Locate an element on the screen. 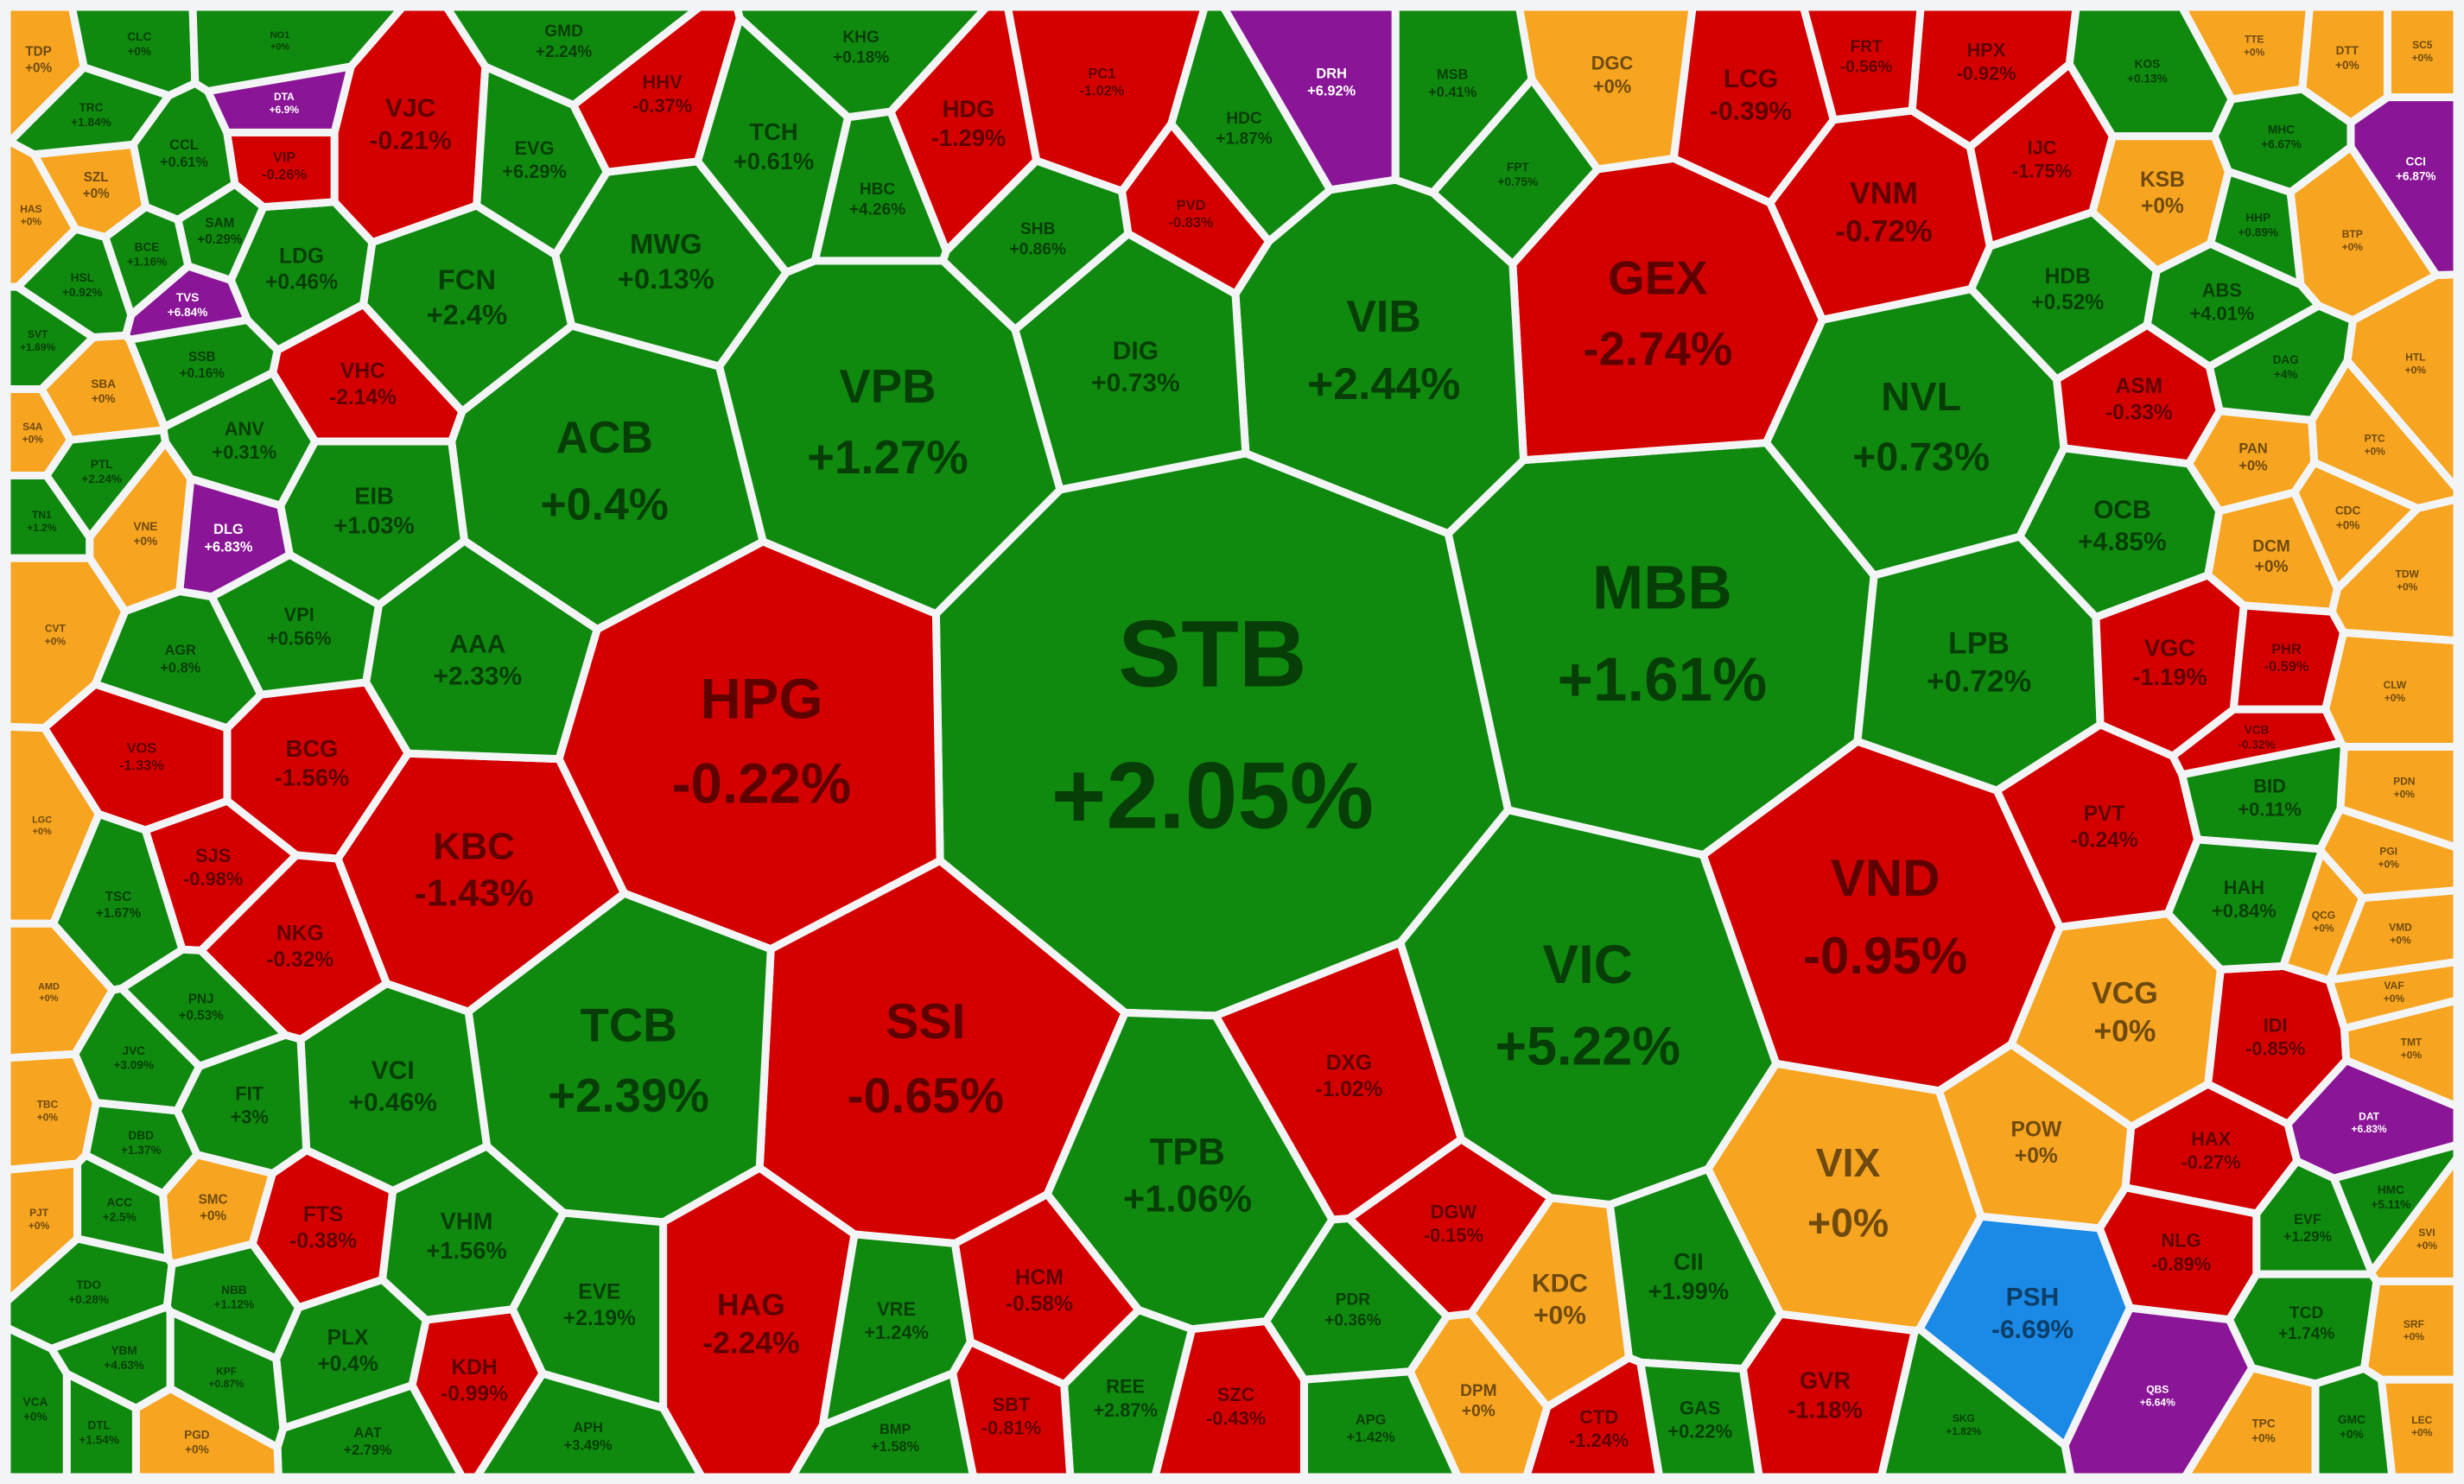 This screenshot has height=1484, width=2464. change: -1.56% is located at coordinates (312, 777).